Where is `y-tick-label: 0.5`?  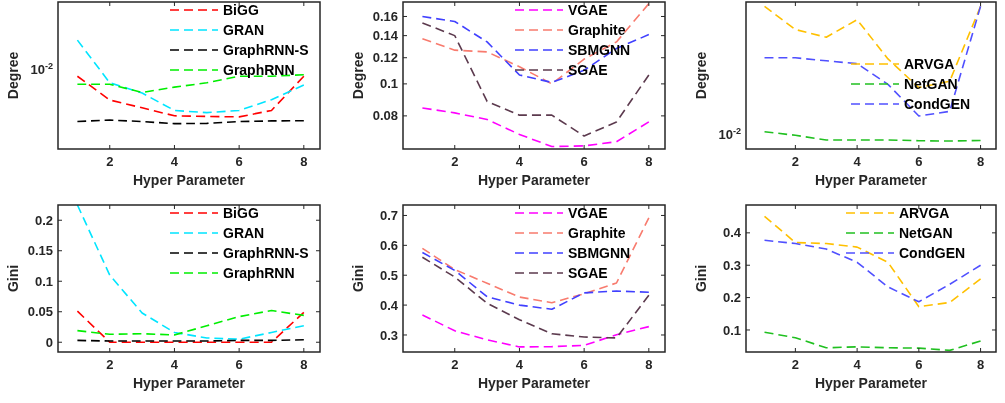
y-tick-label: 0.5 is located at coordinates (388, 275).